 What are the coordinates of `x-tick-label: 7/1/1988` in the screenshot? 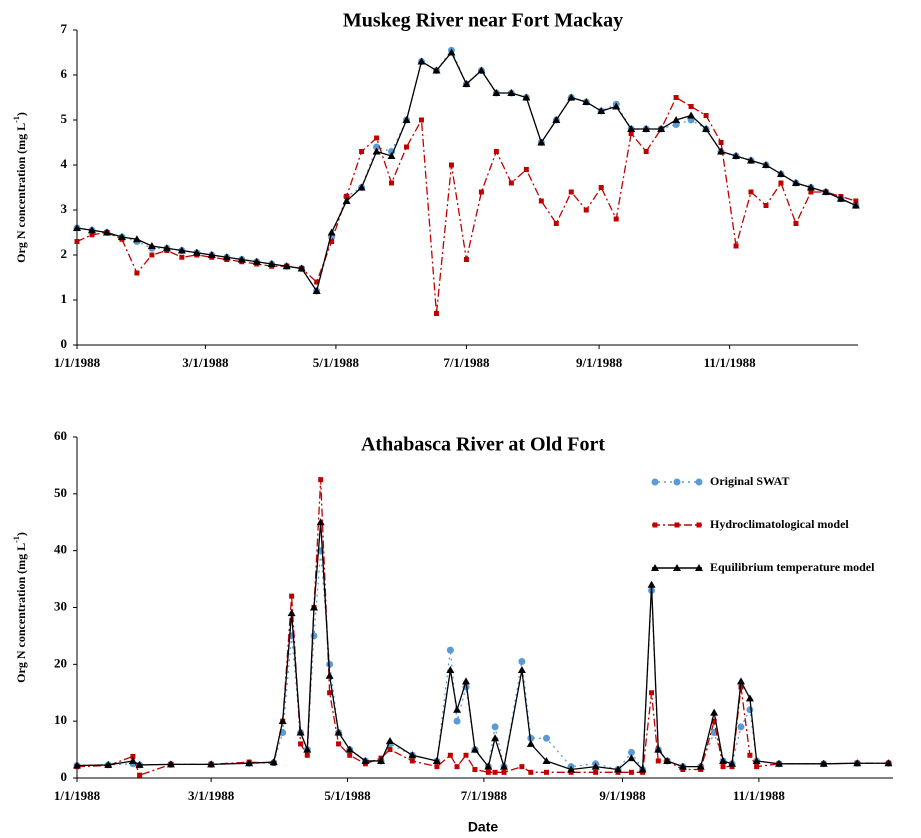 It's located at (466, 362).